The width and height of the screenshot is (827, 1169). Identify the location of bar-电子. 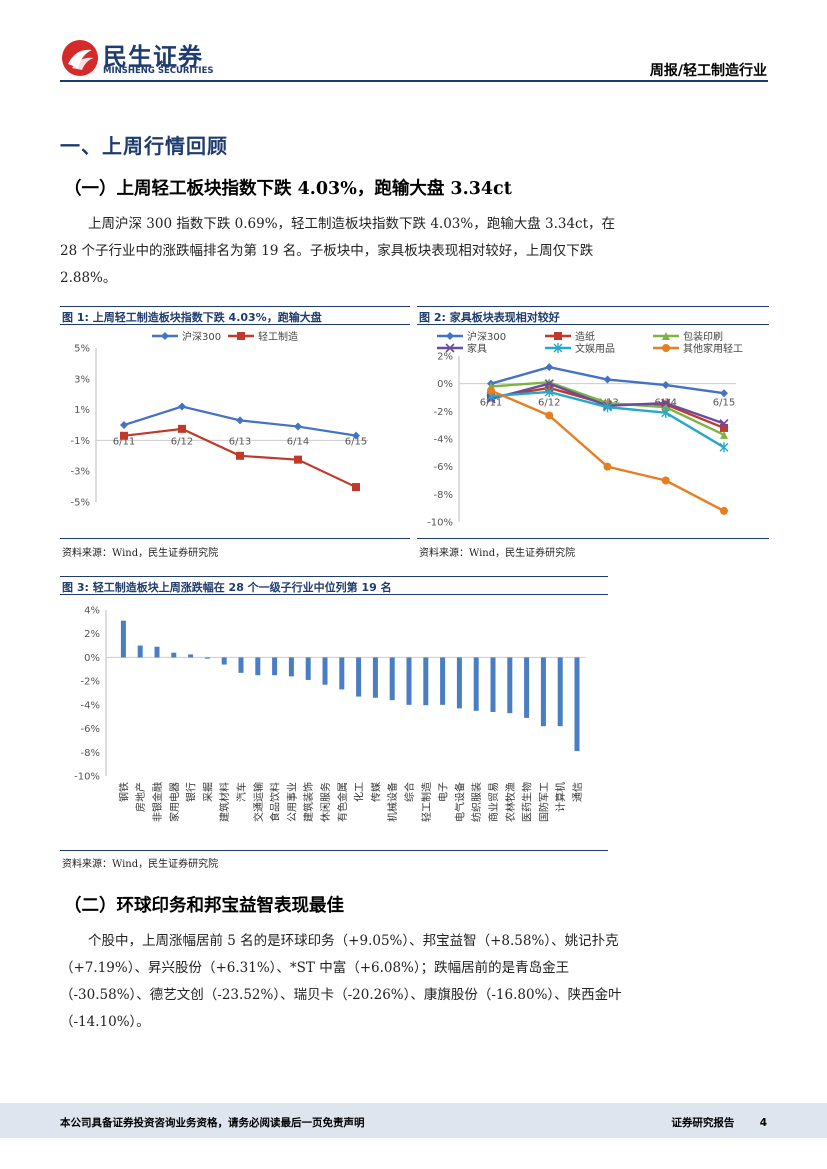
(443, 681).